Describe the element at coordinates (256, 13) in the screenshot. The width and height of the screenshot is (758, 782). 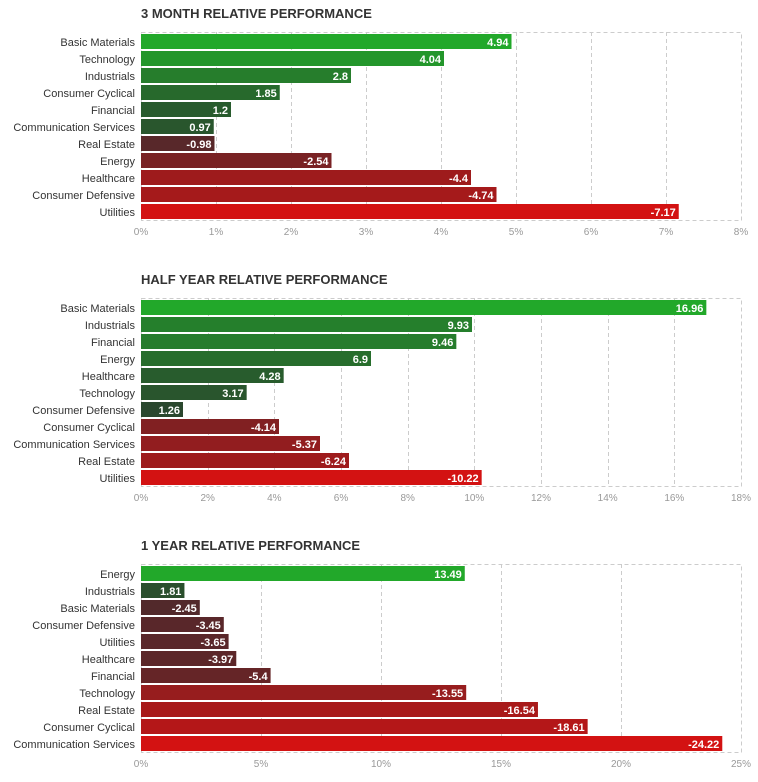
I see `chart-title: 3 MONTH RELATIVE PERFORMANCE` at that location.